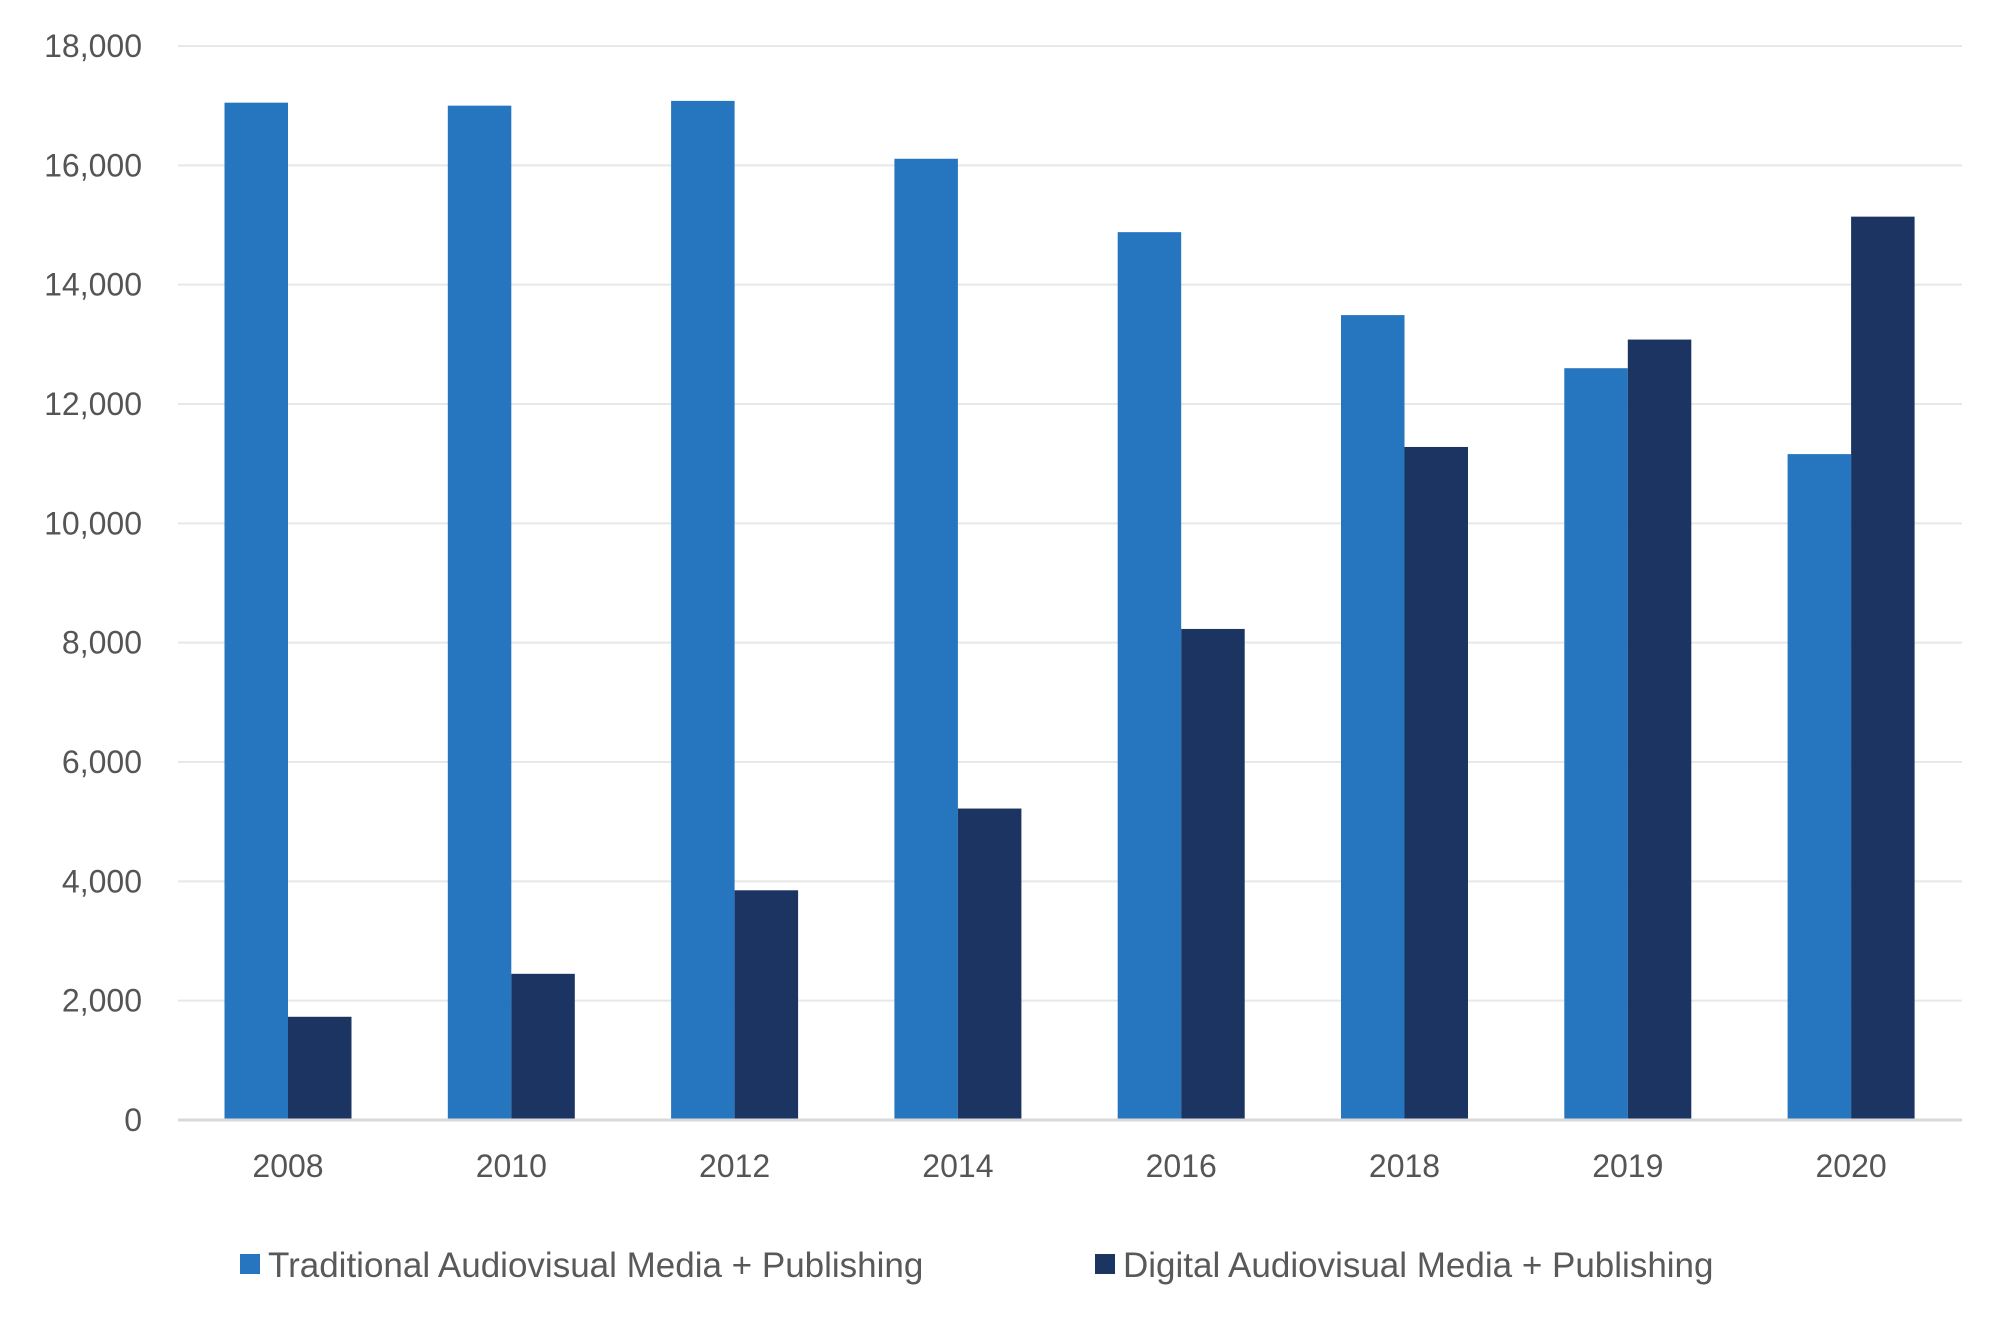 This screenshot has height=1329, width=1989. What do you see at coordinates (1404, 1166) in the screenshot?
I see `x-tick-label: 2018` at bounding box center [1404, 1166].